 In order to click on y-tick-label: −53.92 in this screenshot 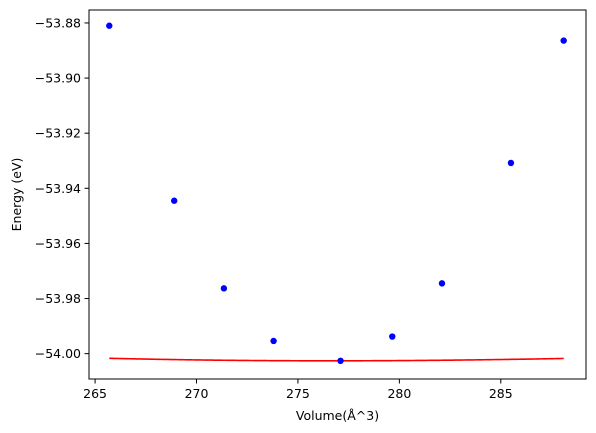, I will do `click(58, 133)`.